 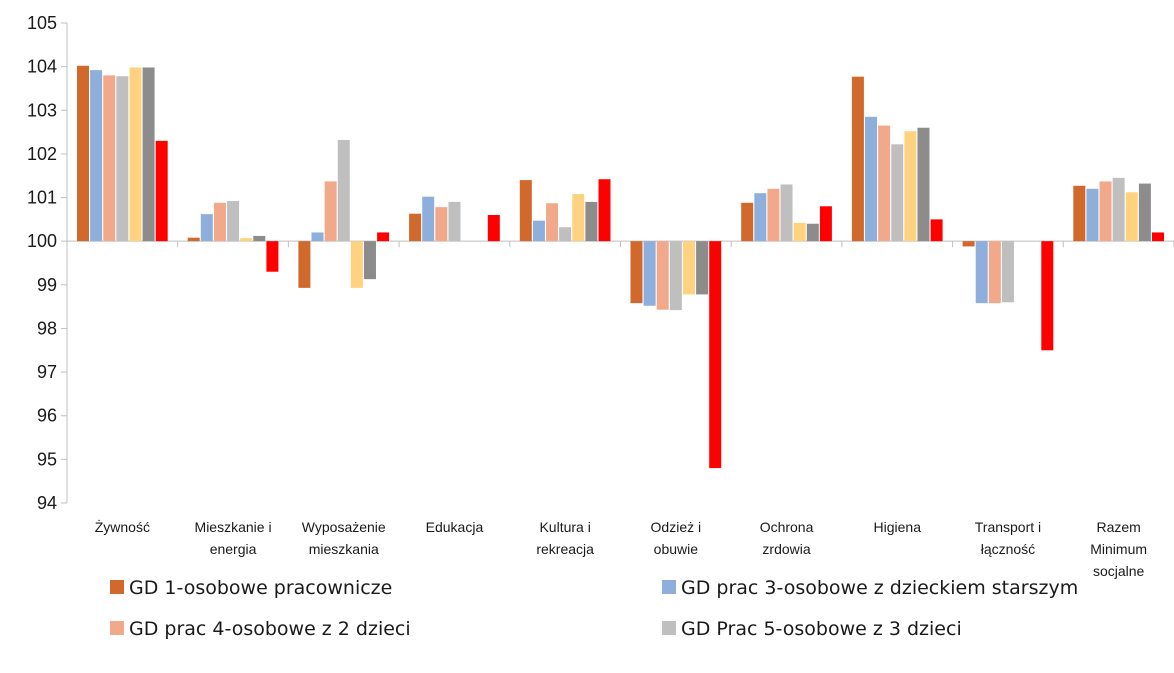 I want to click on x-category-label: Wyposażenie, so click(x=344, y=527).